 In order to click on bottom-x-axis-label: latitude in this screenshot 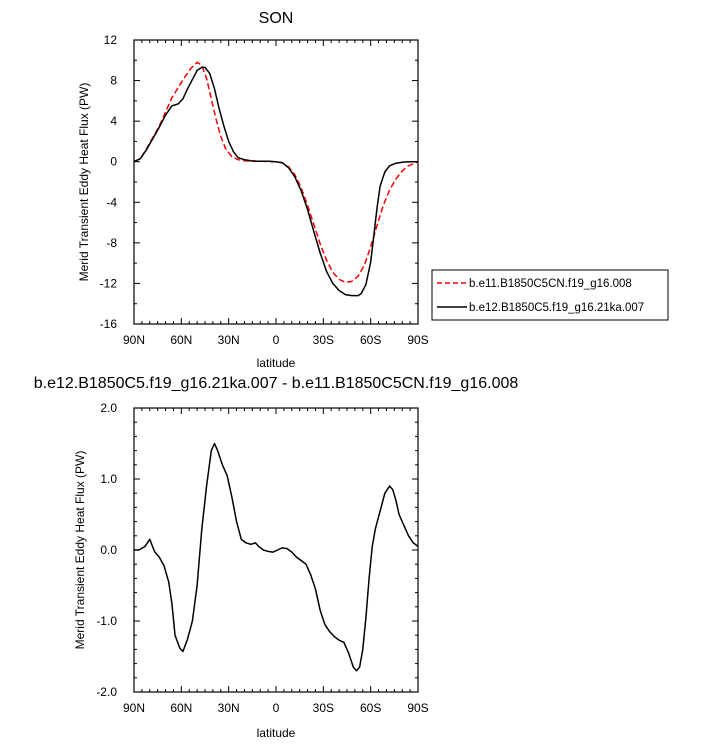, I will do `click(276, 733)`.